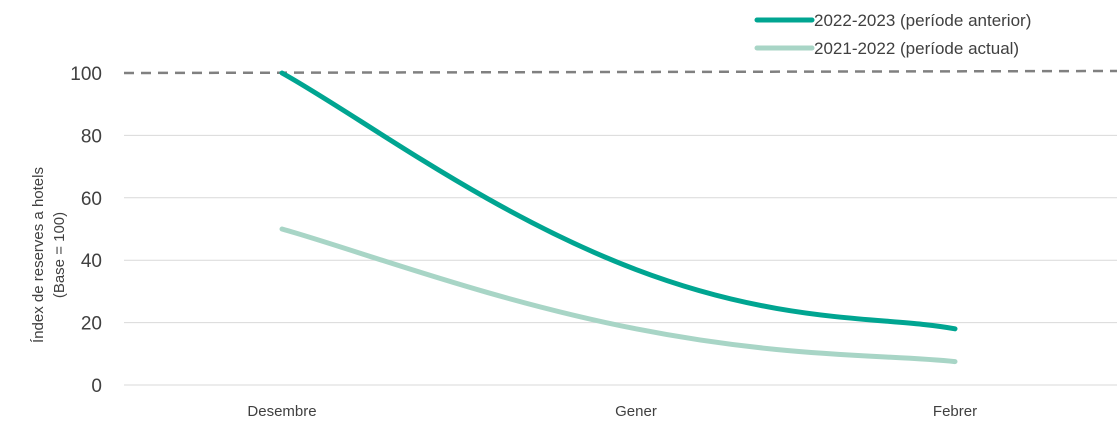 The image size is (1117, 421). Describe the element at coordinates (91, 261) in the screenshot. I see `y-tick-label: 40` at that location.